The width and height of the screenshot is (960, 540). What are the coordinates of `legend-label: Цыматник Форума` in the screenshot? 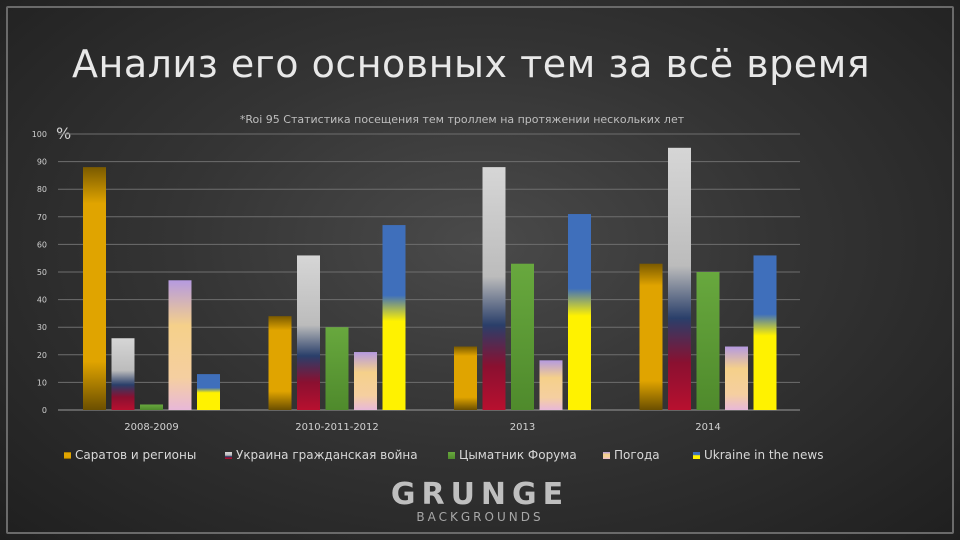 It's located at (518, 455).